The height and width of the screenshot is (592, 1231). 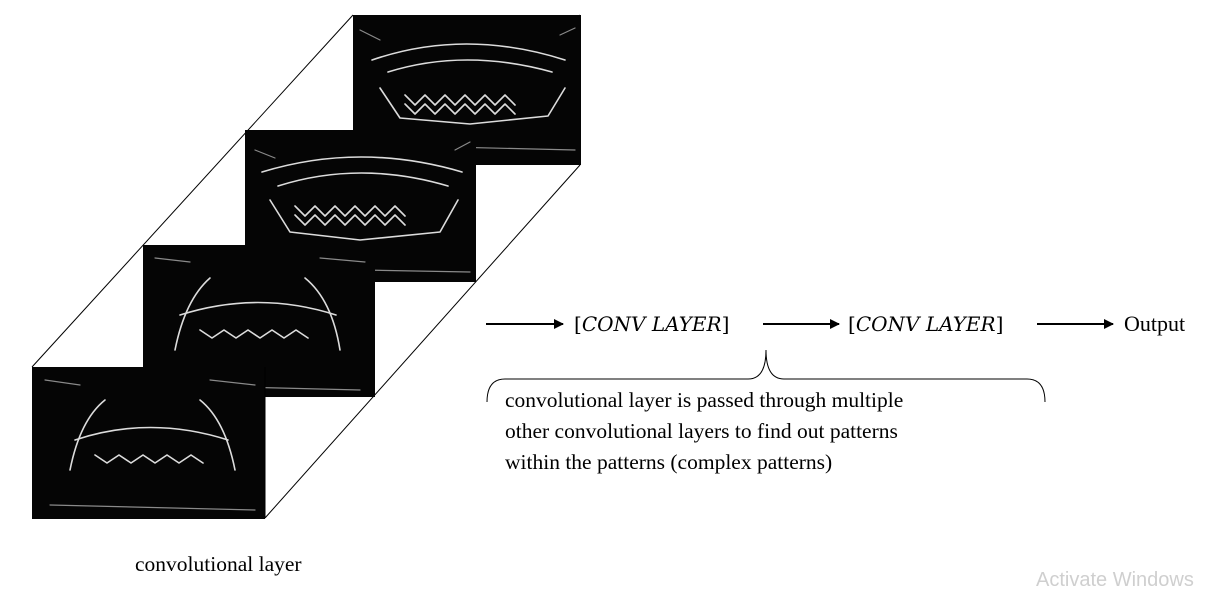 What do you see at coordinates (651, 324) in the screenshot?
I see `conv-layer-1-label: [CONV LAYER]` at bounding box center [651, 324].